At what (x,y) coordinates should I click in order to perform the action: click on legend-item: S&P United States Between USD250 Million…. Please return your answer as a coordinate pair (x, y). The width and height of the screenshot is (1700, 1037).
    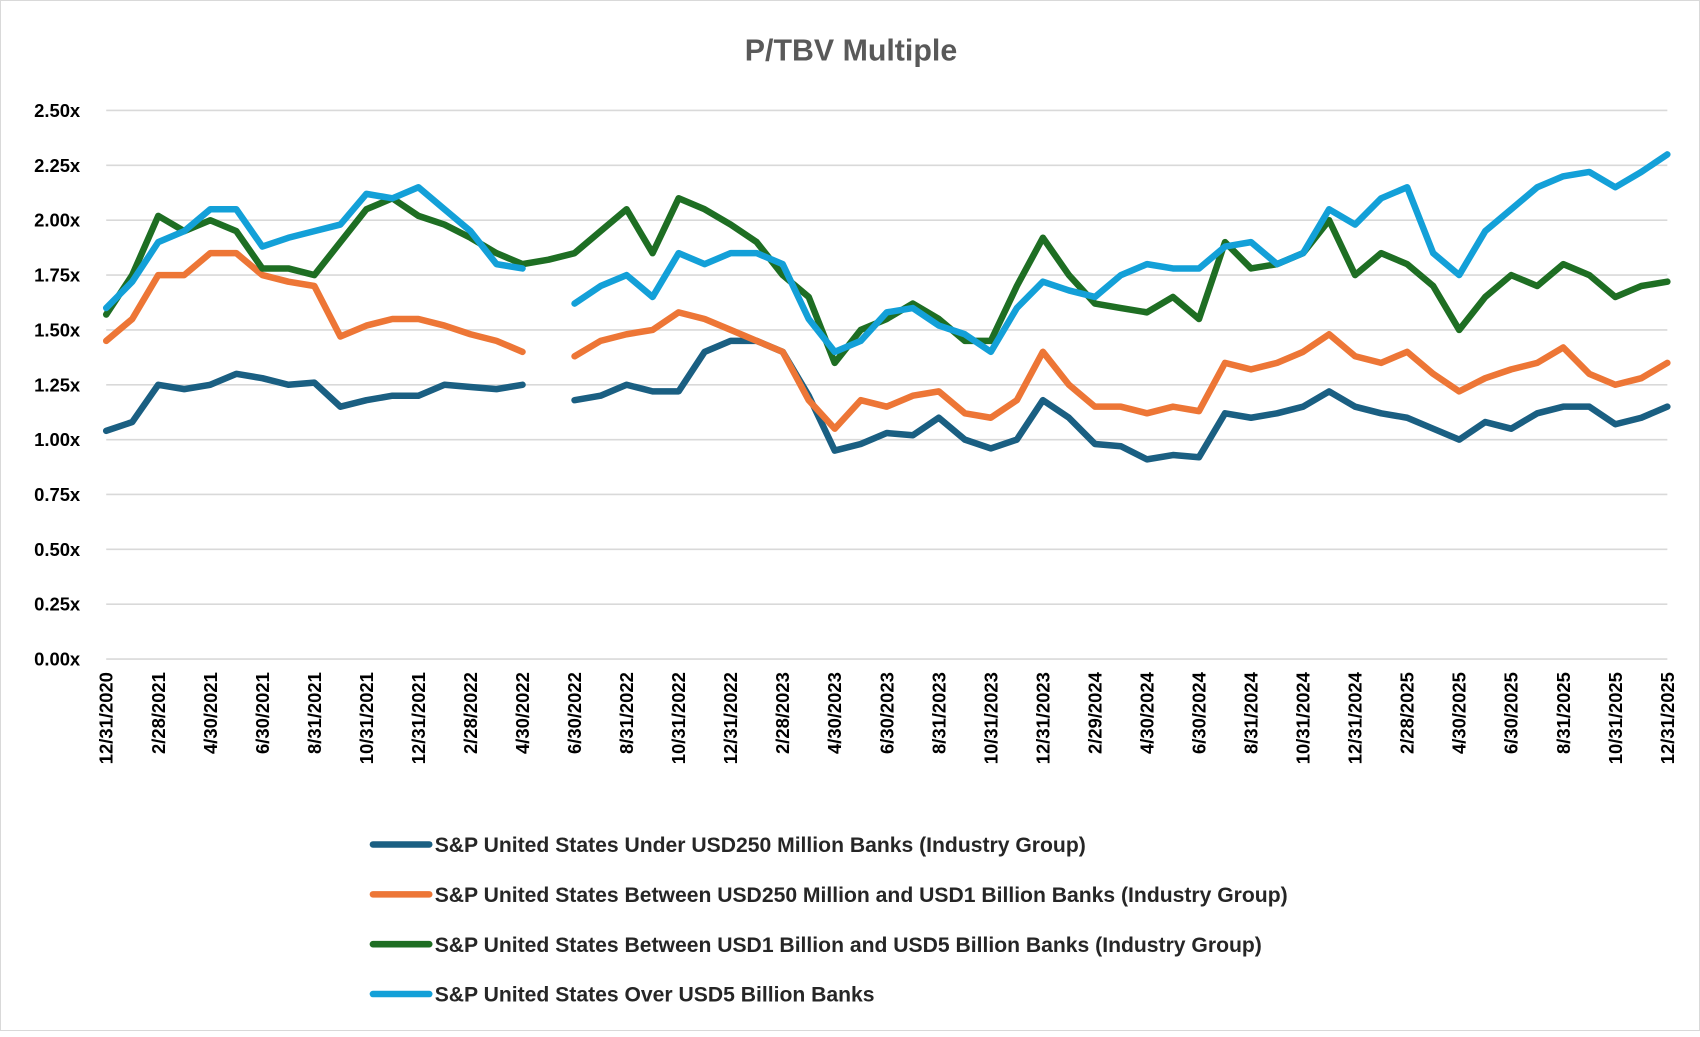
    Looking at the image, I should click on (830, 895).